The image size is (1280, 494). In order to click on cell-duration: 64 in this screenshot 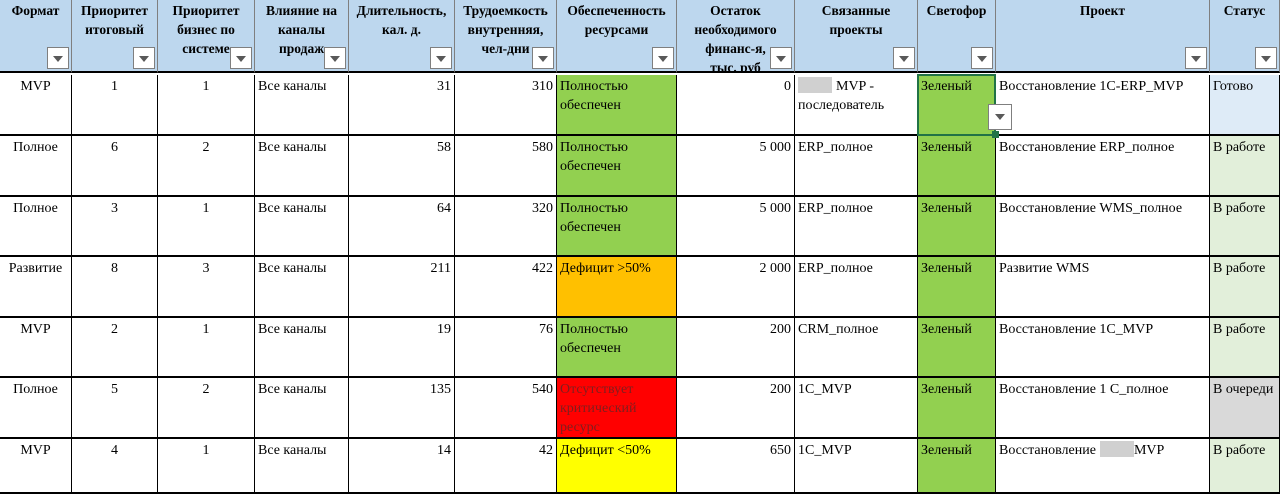, I will do `click(402, 227)`.